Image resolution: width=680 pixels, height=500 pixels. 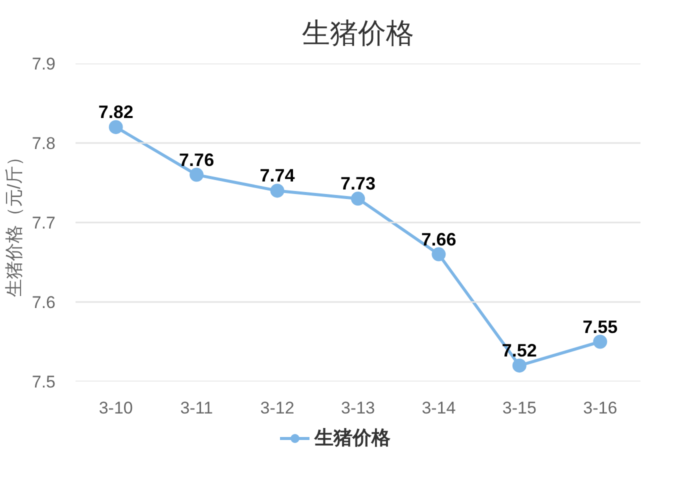 What do you see at coordinates (196, 160) in the screenshot?
I see `data-label: 7.76` at bounding box center [196, 160].